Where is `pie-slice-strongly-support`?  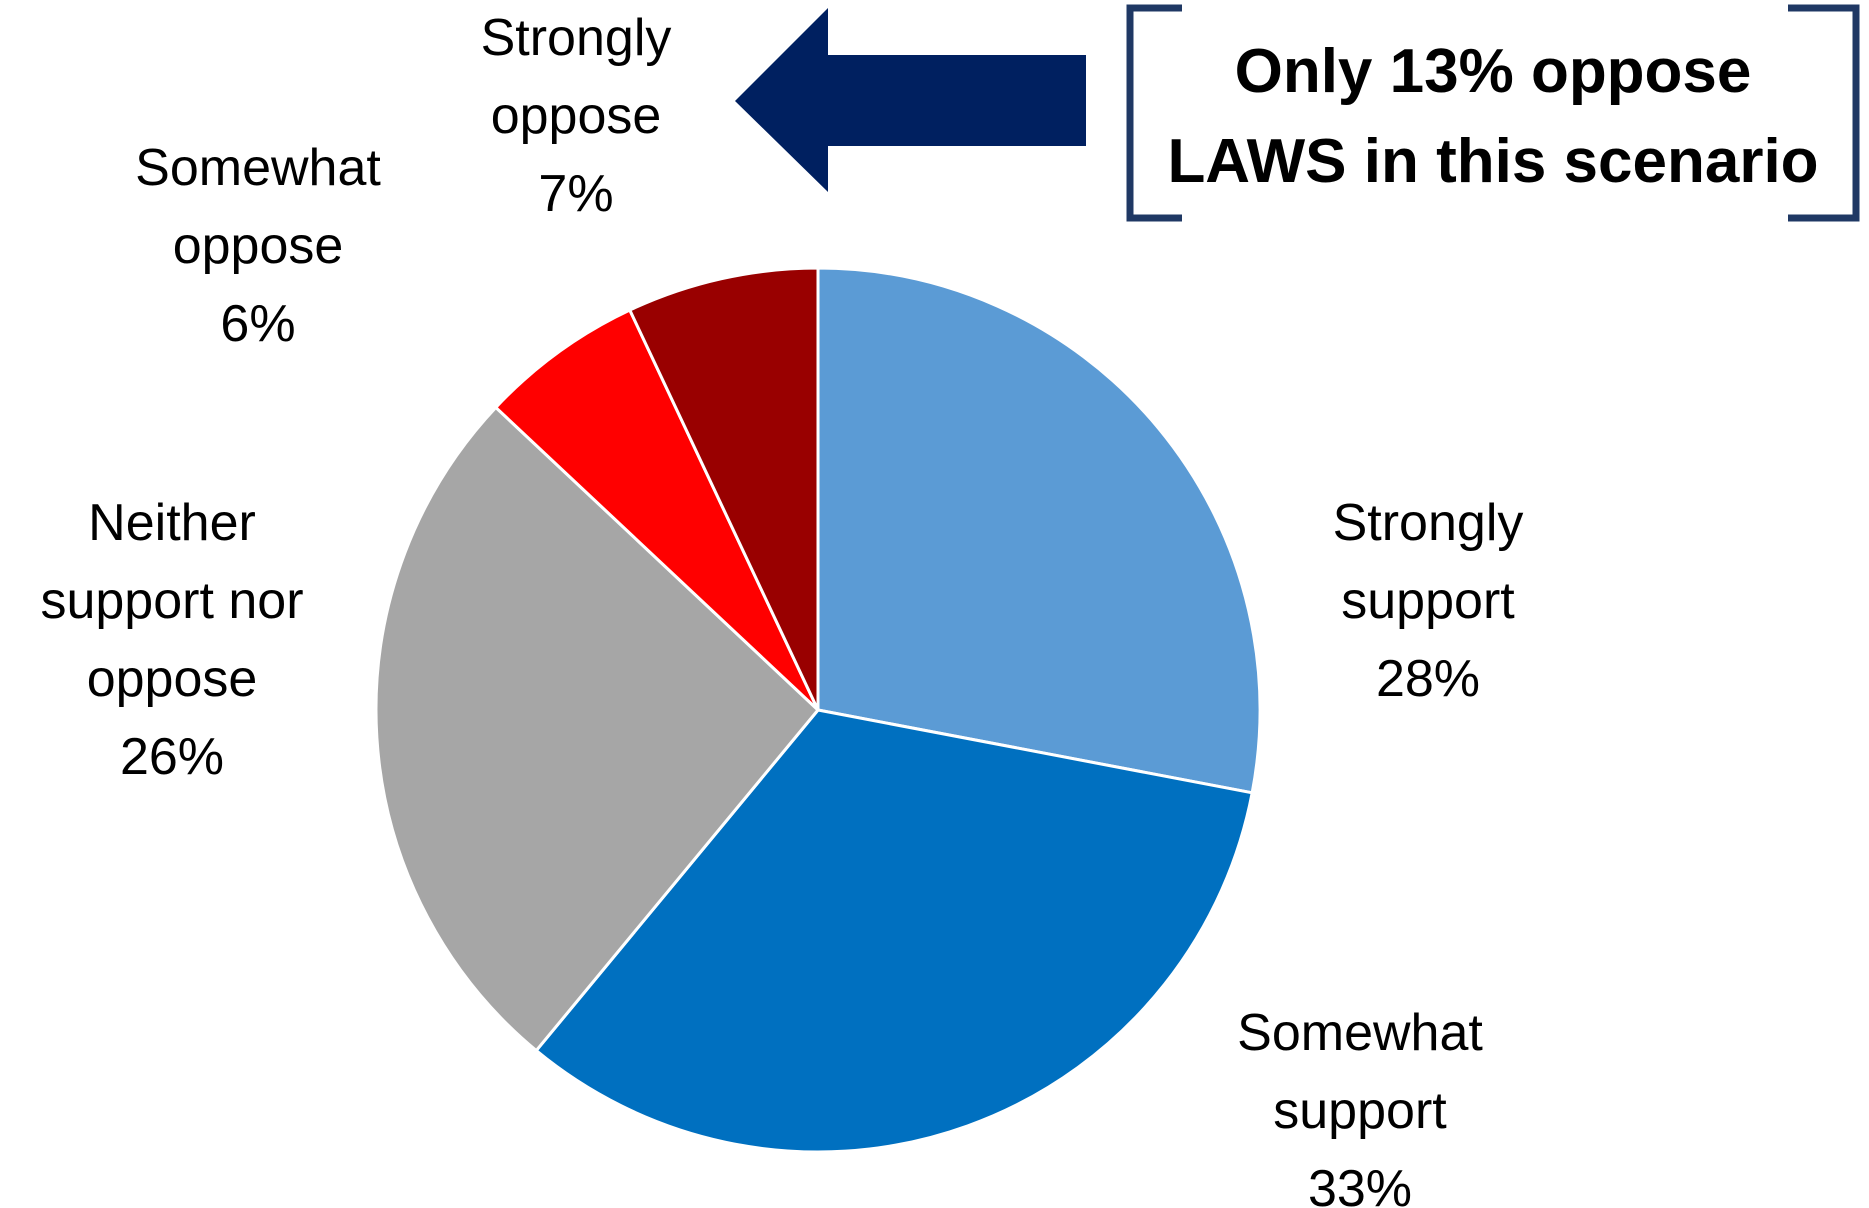
pie-slice-strongly-support is located at coordinates (1039, 530).